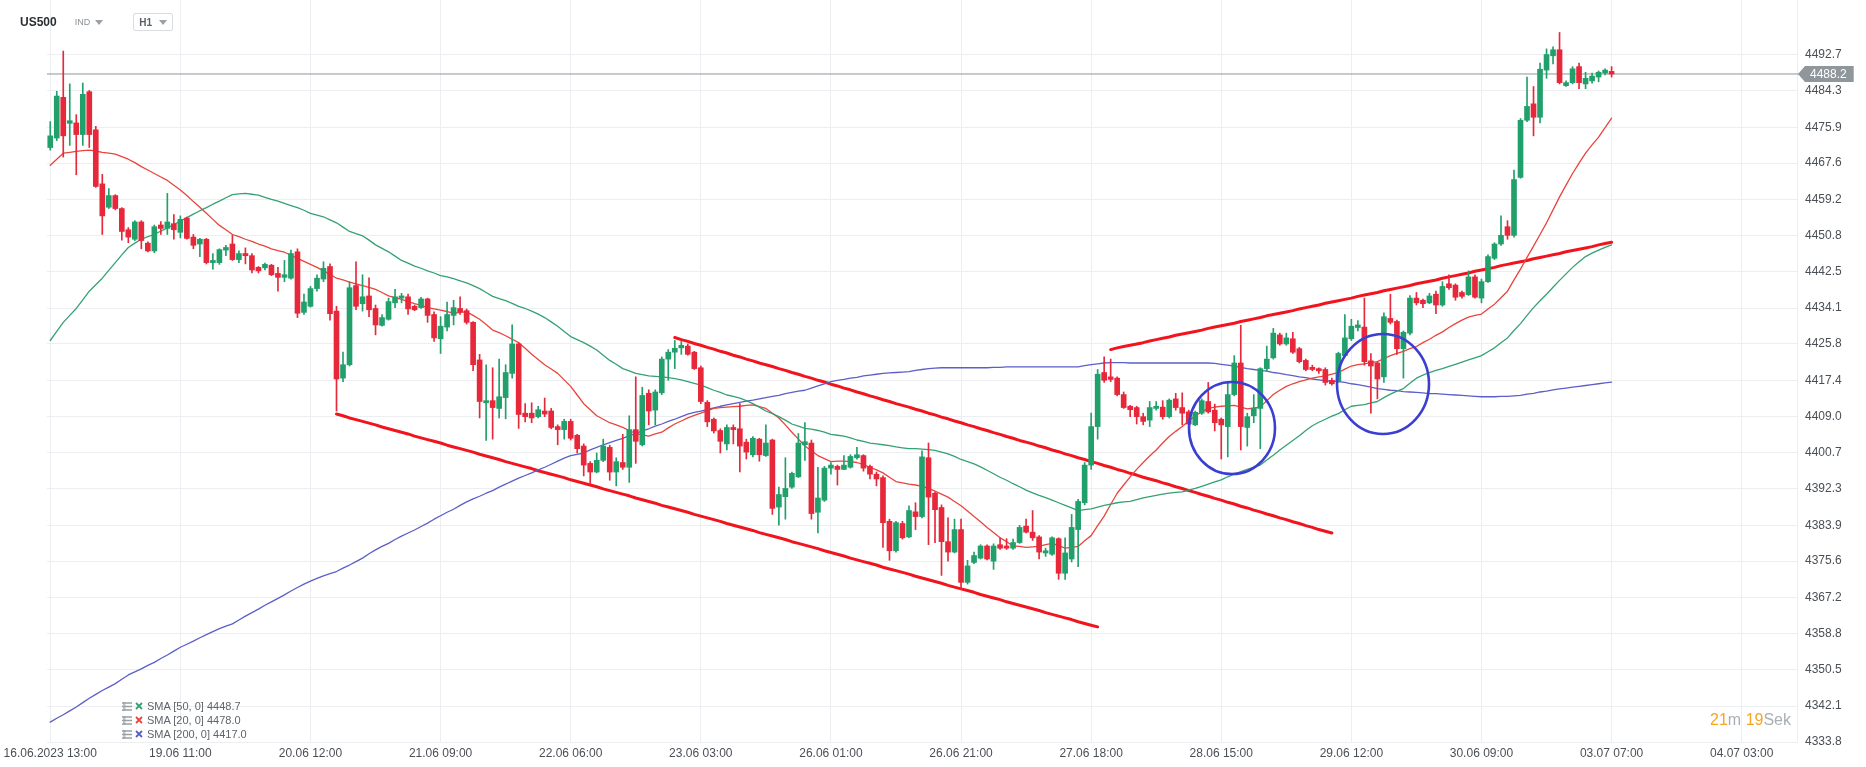  What do you see at coordinates (1221, 753) in the screenshot?
I see `x-tick-label: 28.06 15:00` at bounding box center [1221, 753].